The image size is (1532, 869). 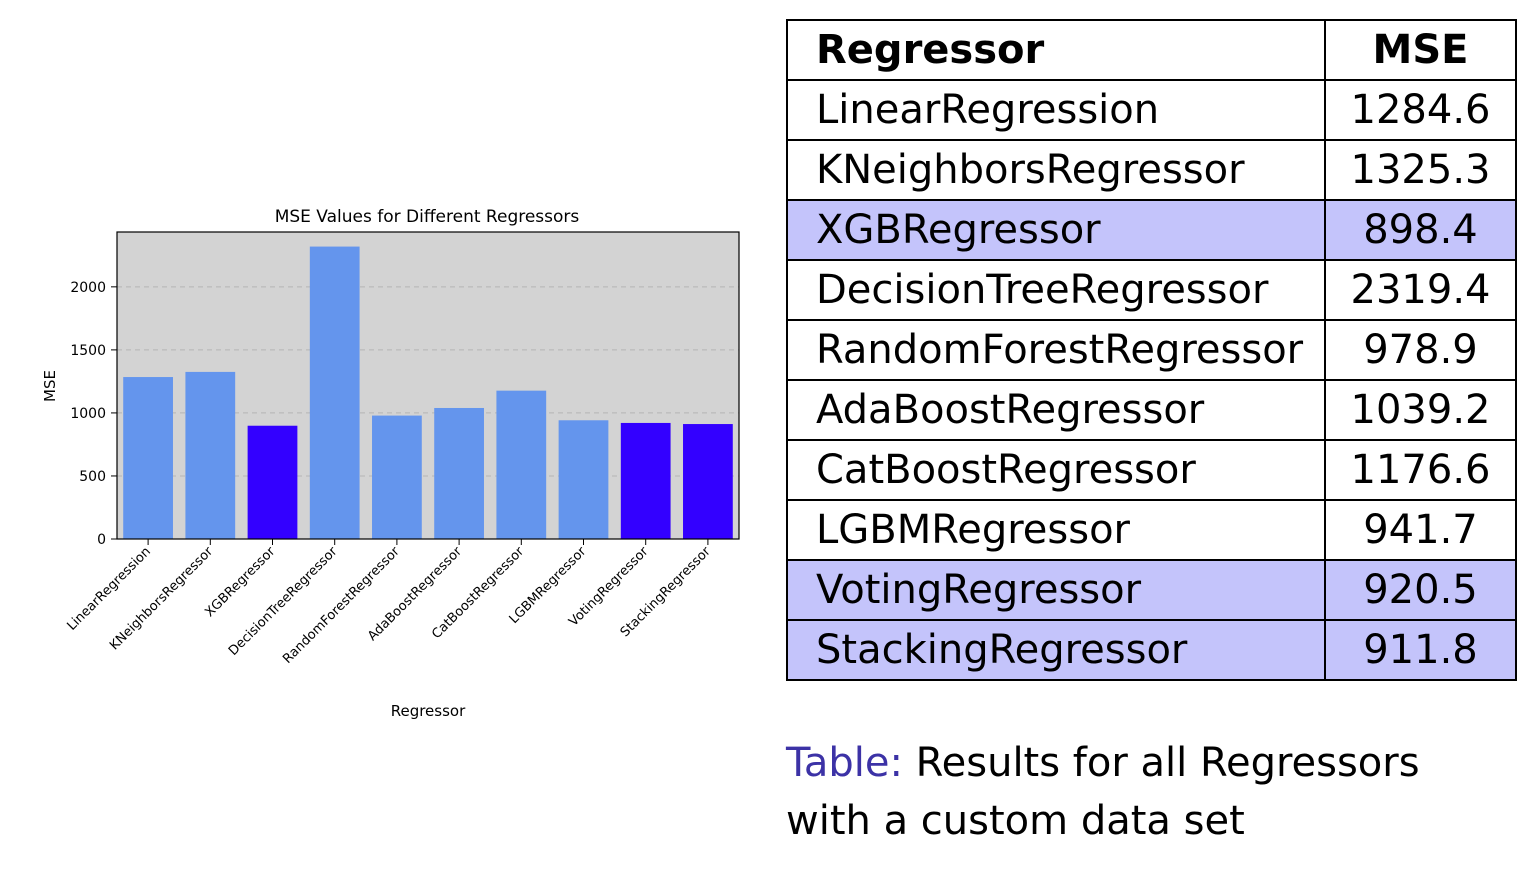 I want to click on header-regressor: Regressor, so click(x=1056, y=50).